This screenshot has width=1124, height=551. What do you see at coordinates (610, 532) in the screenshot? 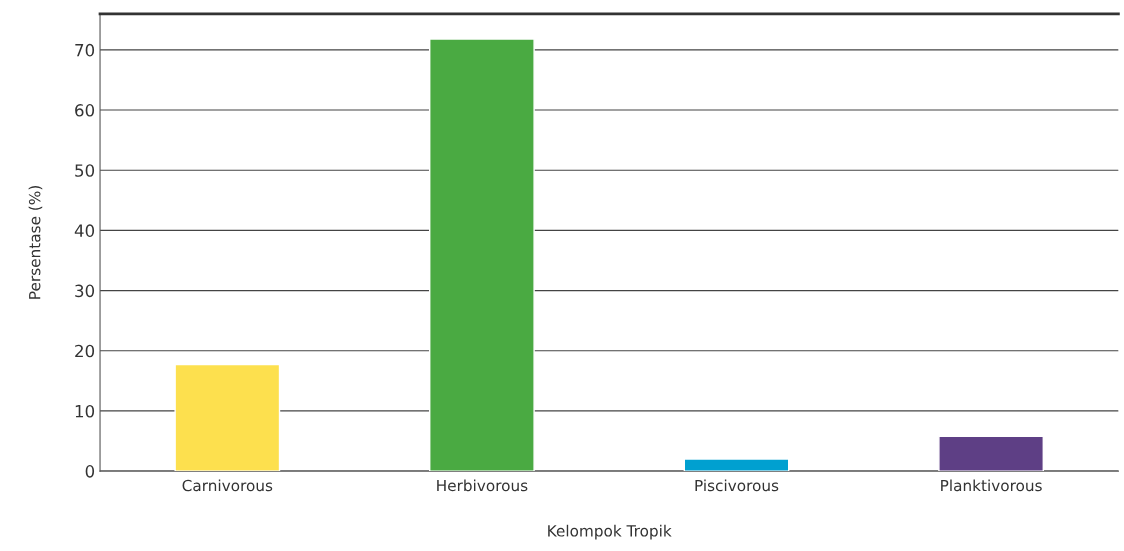
I see `x-axis-title: Kelompok Tropik` at bounding box center [610, 532].